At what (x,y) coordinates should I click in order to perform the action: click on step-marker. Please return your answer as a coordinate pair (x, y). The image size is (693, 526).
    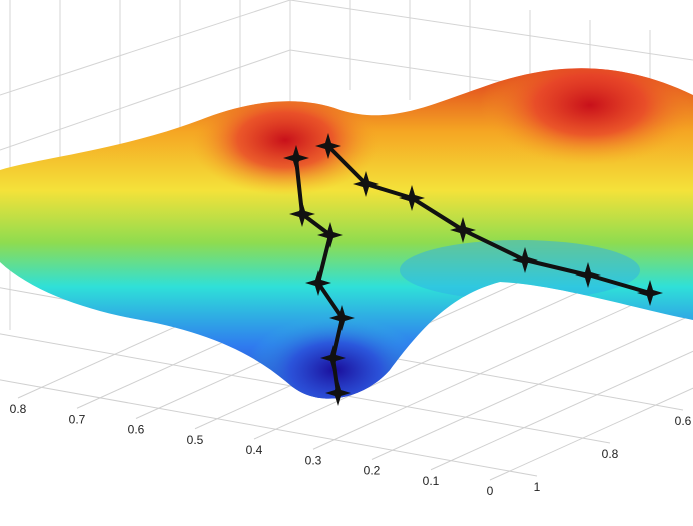
    Looking at the image, I should click on (319, 275).